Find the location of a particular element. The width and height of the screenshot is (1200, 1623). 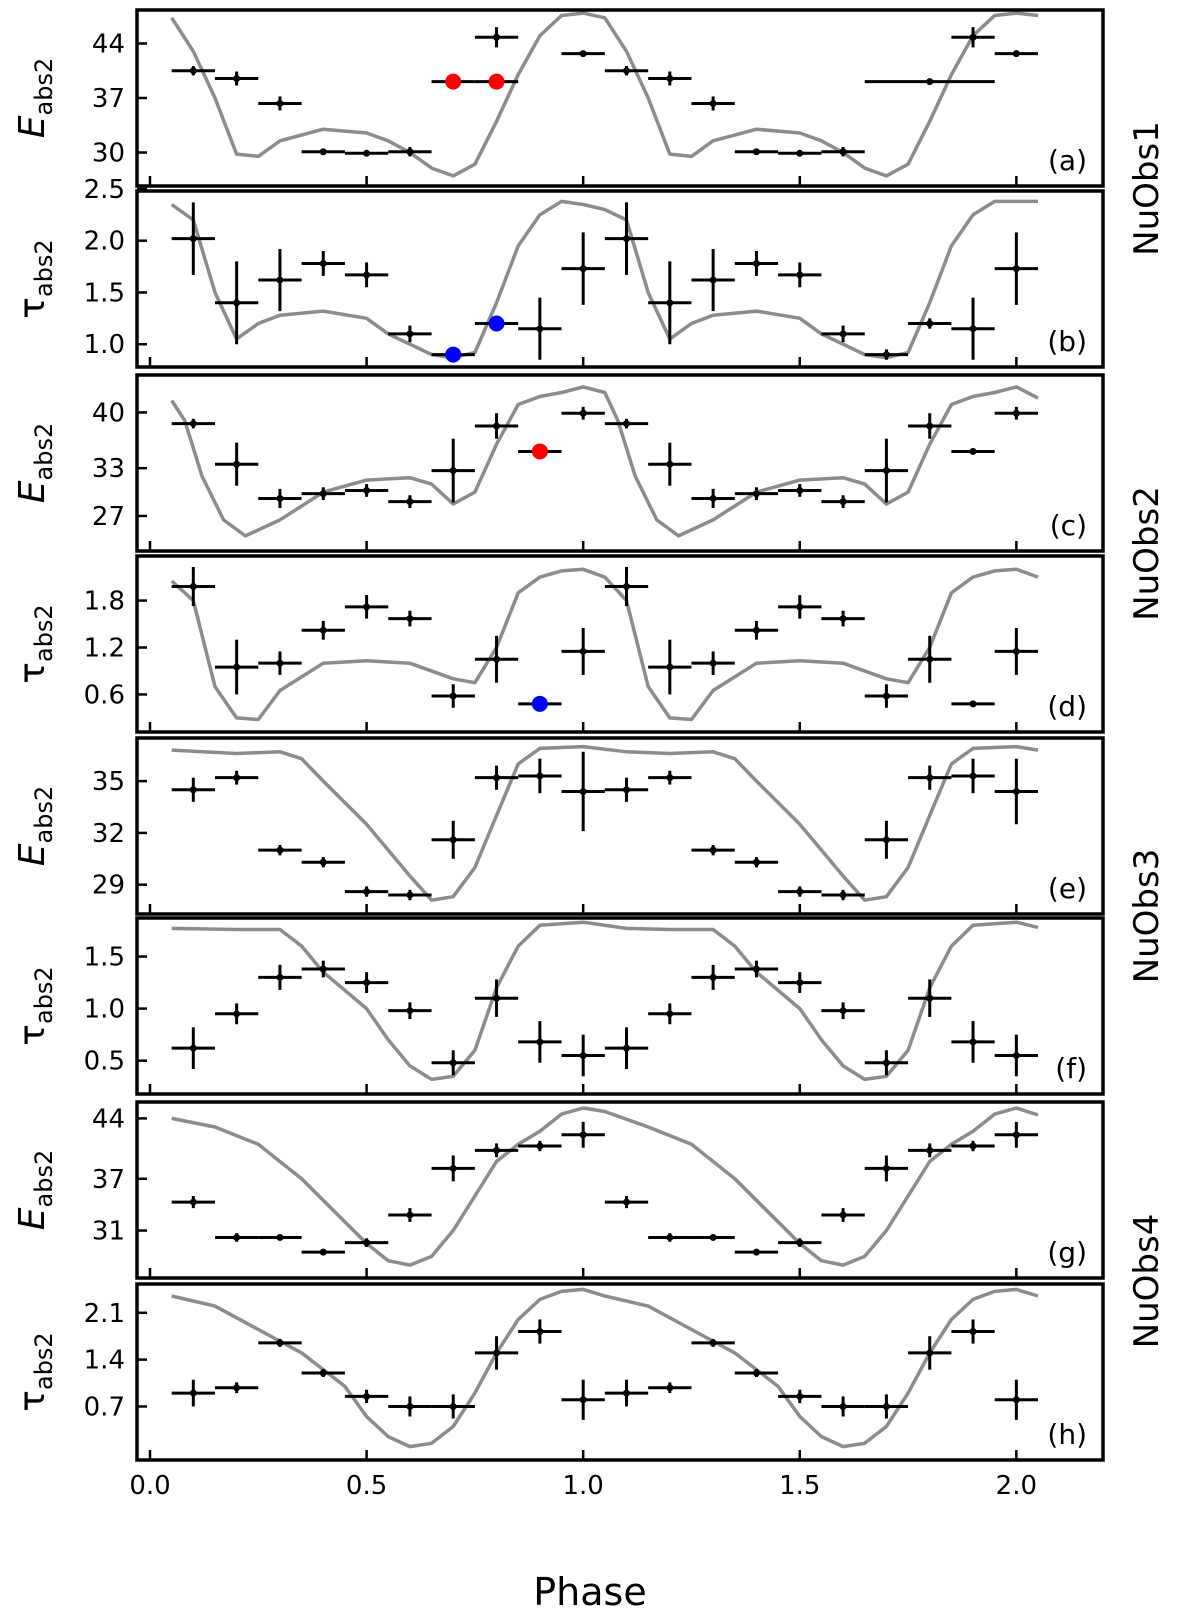

y-tick-label: 0.7 is located at coordinates (104, 1407).